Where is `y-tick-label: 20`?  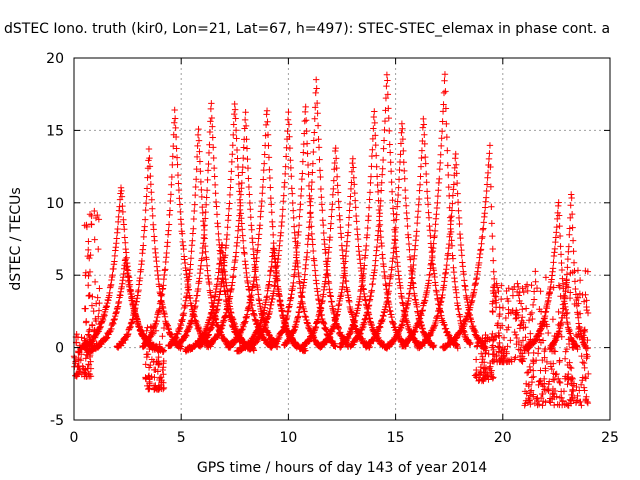
y-tick-label: 20 is located at coordinates (55, 59).